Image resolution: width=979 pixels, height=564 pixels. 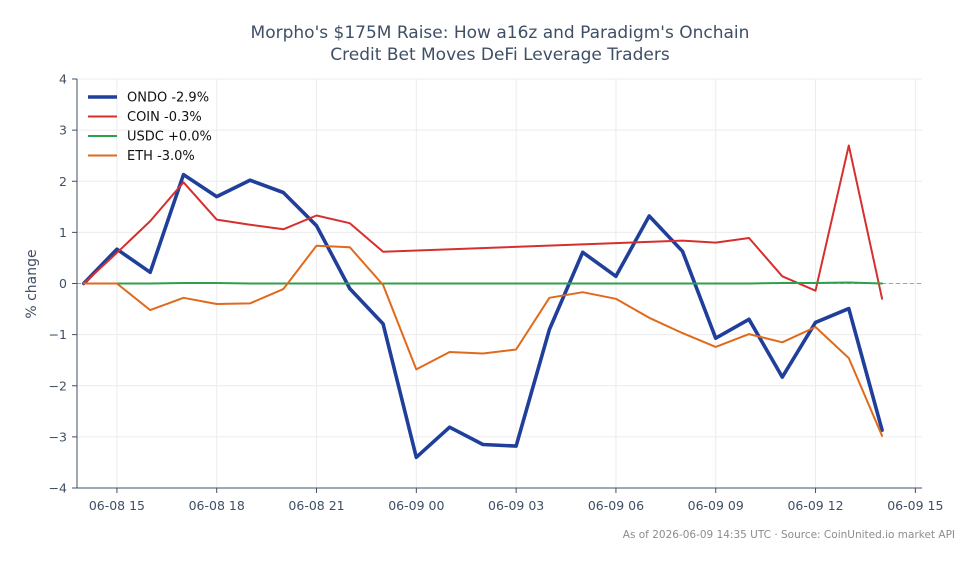 I want to click on x-tick-label: 06-09 00, so click(x=416, y=505).